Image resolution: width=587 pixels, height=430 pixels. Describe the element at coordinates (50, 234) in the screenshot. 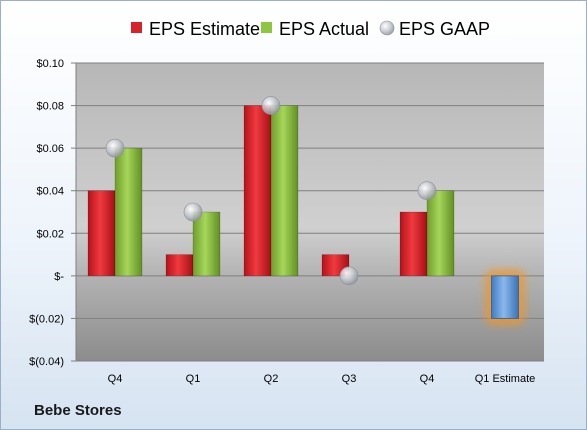

I see `y-tick-label: $0.02` at that location.